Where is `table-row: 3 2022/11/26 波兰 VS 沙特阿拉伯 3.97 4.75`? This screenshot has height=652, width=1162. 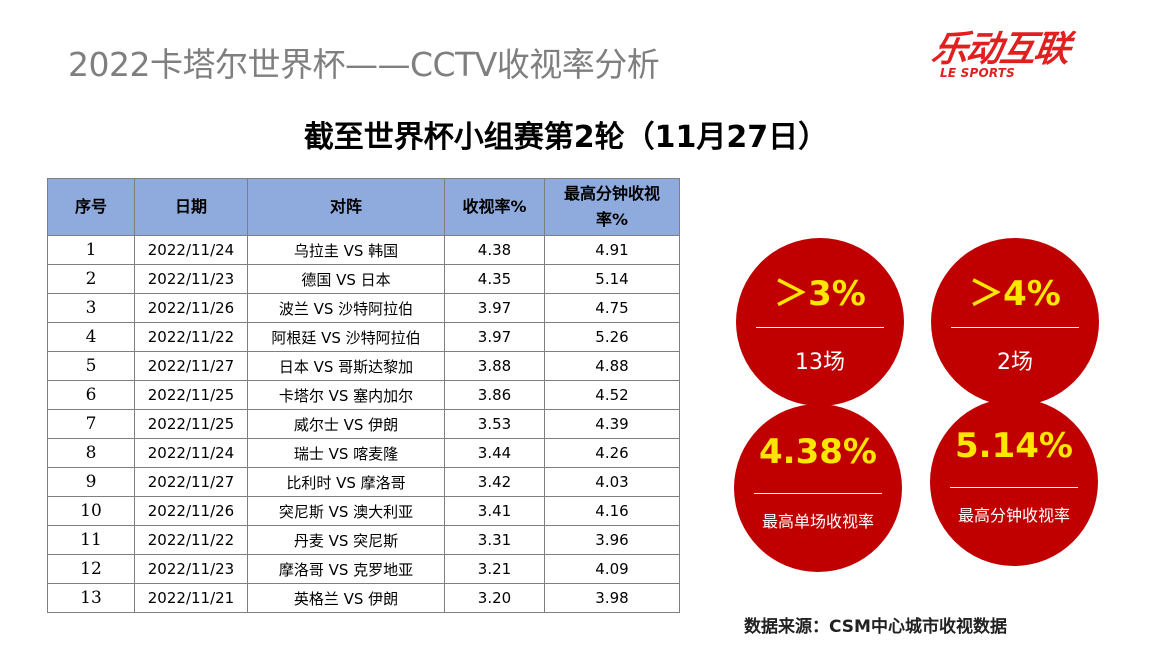
table-row: 3 2022/11/26 波兰 VS 沙特阿拉伯 3.97 4.75 is located at coordinates (363, 308).